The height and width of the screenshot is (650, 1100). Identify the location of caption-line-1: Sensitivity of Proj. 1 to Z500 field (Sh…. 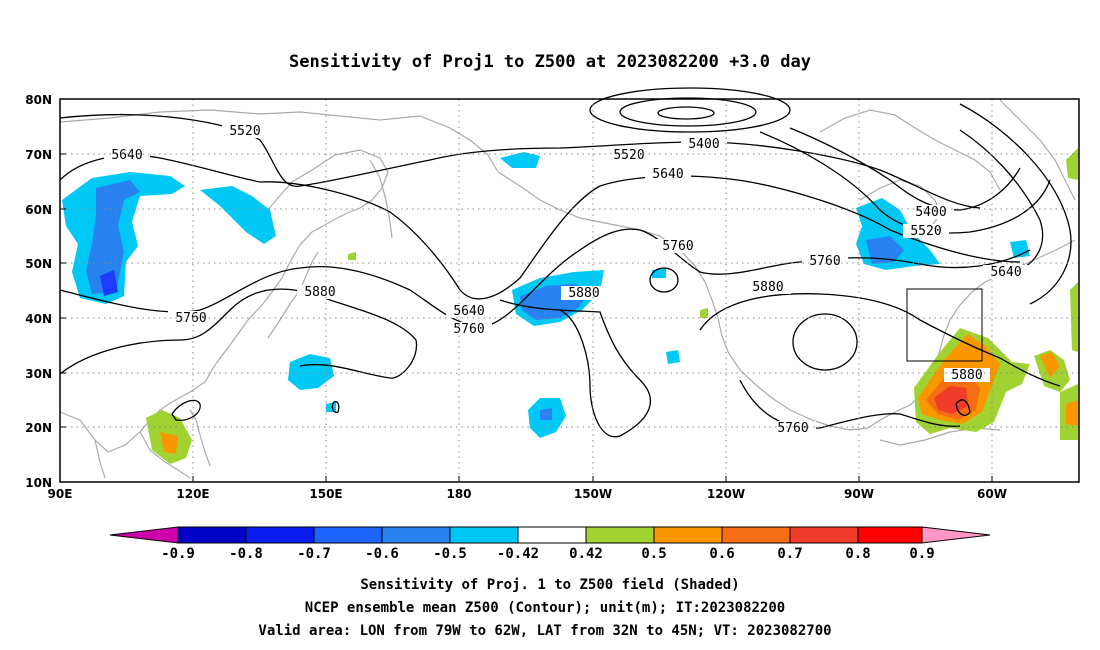
(549, 585).